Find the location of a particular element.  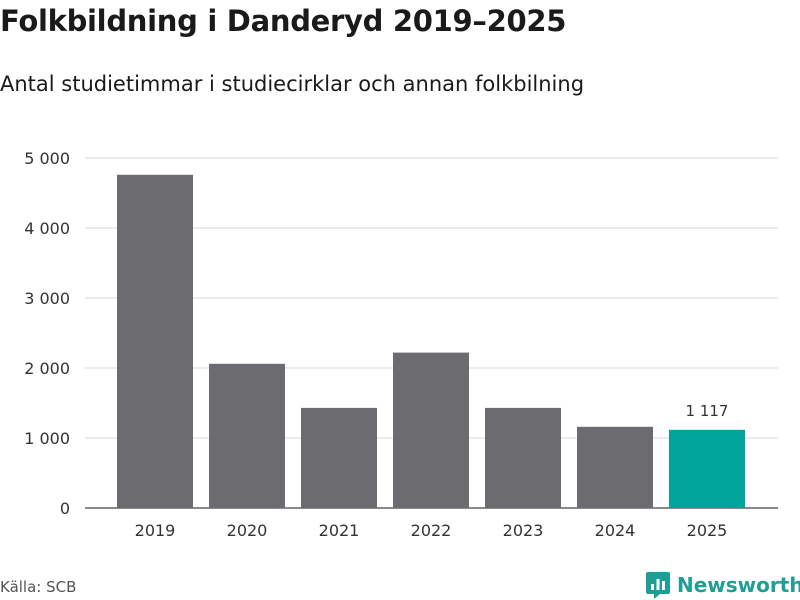

bar-2022 is located at coordinates (431, 430).